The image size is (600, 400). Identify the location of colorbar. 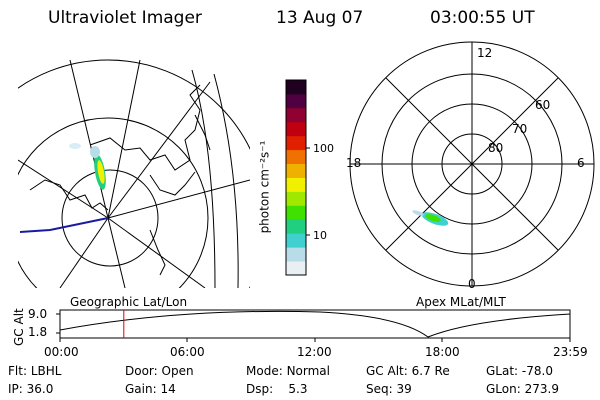
(297, 177).